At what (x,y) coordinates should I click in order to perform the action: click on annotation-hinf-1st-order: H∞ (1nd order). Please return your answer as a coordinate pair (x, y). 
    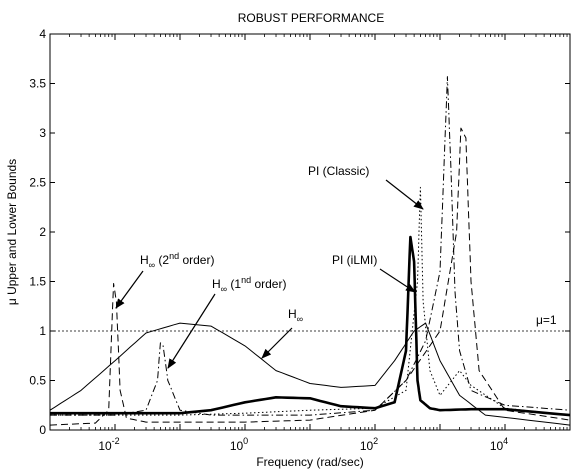
    Looking at the image, I should click on (249, 284).